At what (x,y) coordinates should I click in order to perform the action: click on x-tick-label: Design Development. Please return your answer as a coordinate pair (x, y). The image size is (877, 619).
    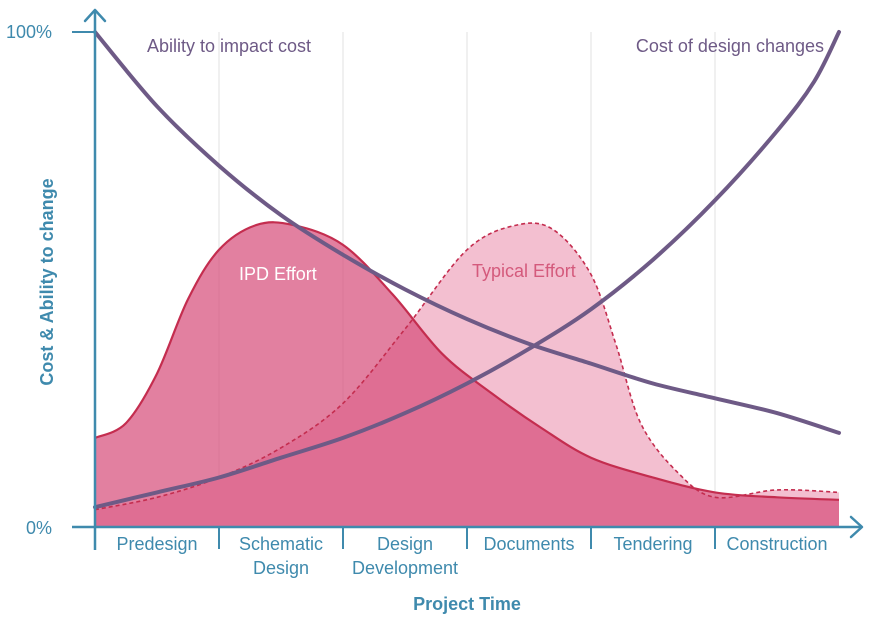
    Looking at the image, I should click on (405, 556).